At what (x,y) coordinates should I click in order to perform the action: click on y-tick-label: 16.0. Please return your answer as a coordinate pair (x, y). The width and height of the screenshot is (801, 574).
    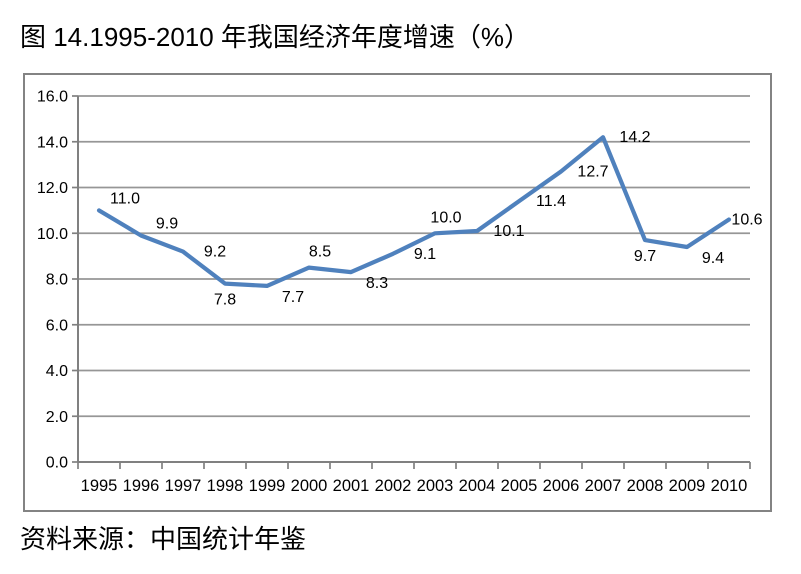
    Looking at the image, I should click on (52, 97).